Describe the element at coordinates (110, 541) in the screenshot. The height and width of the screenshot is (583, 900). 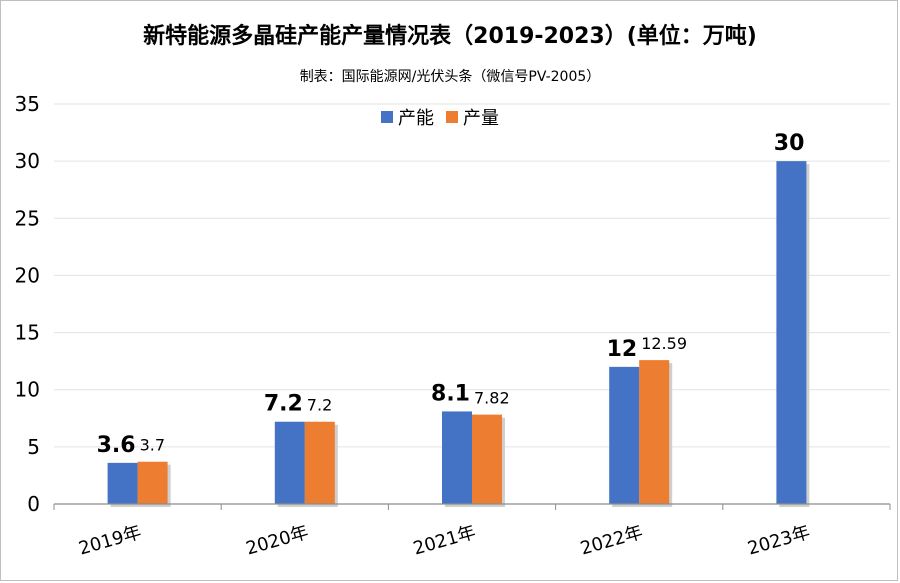
I see `x-category-label: 2019年` at that location.